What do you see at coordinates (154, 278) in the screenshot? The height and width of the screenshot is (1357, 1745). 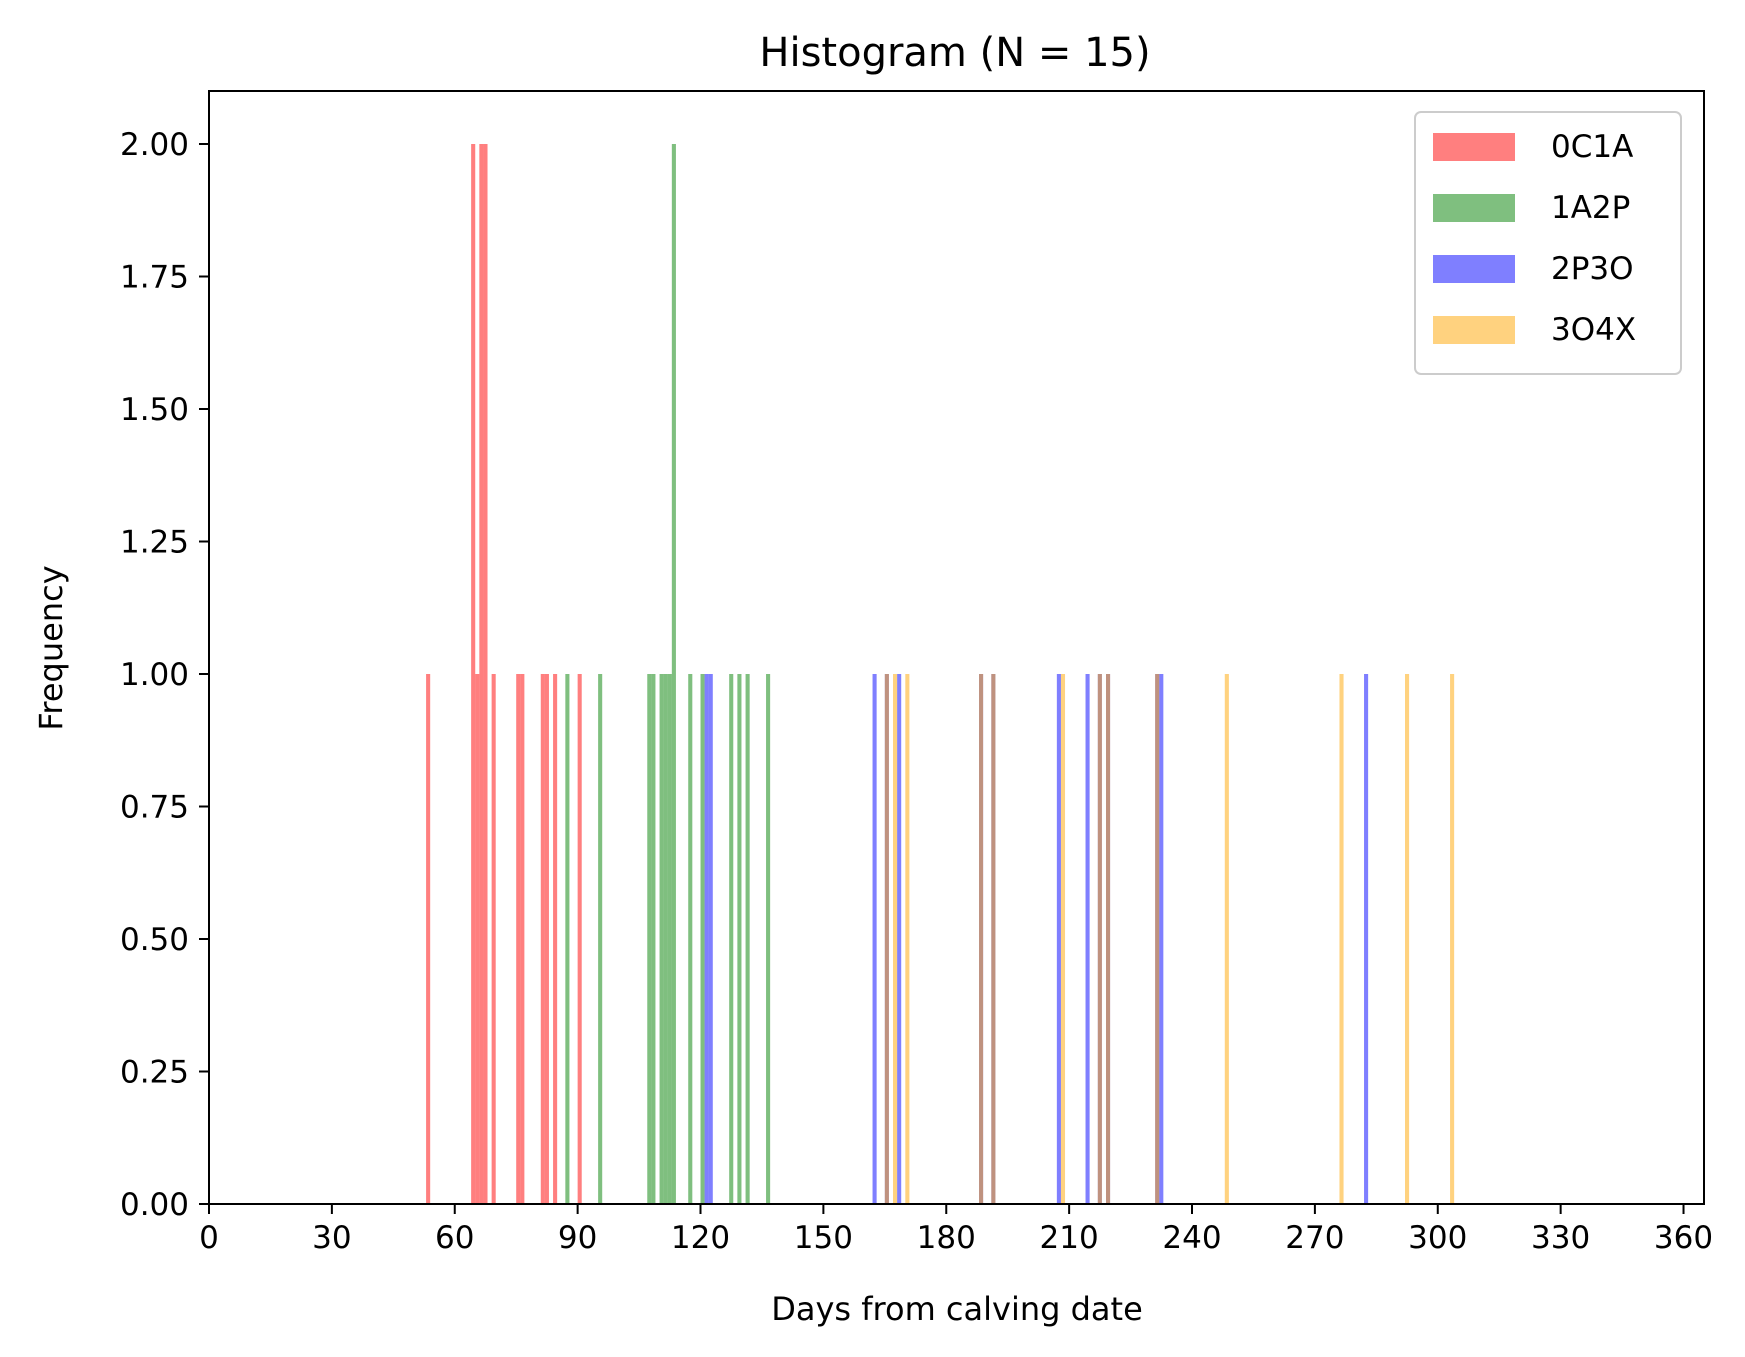 I see `y-tick-label: 1.75` at bounding box center [154, 278].